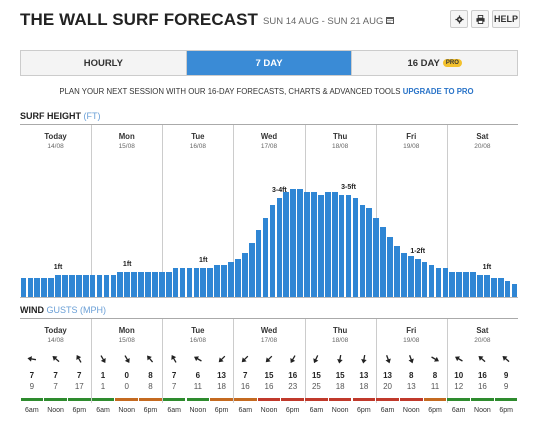 The height and width of the screenshot is (426, 533). Describe the element at coordinates (411, 330) in the screenshot. I see `wind-day-name: Fri` at that location.